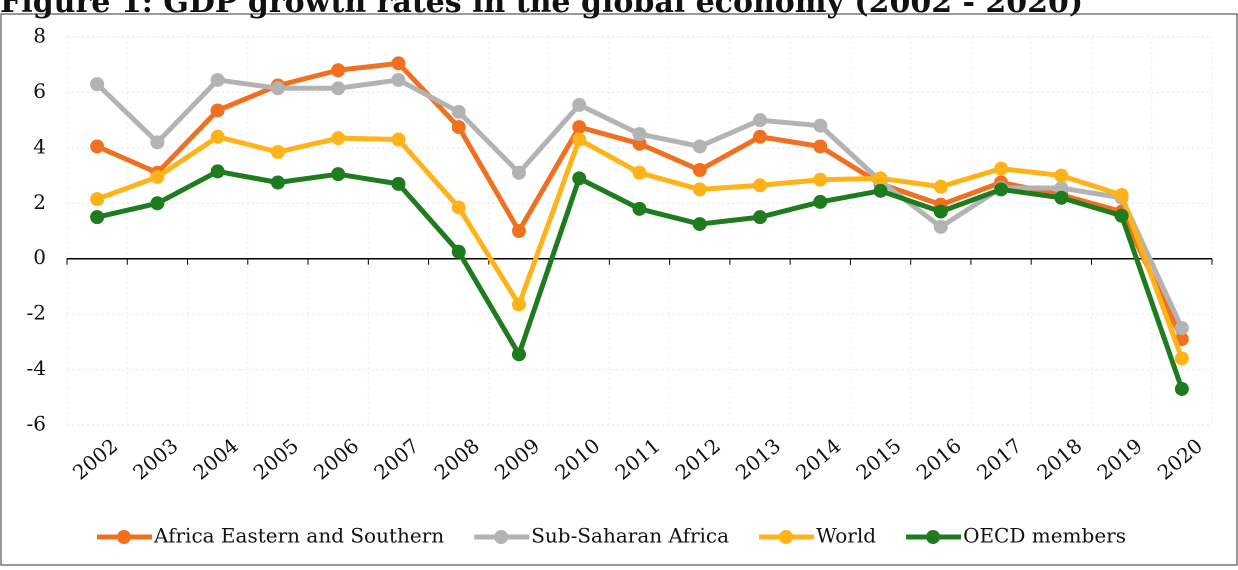  Describe the element at coordinates (95, 458) in the screenshot. I see `x-tick-label: 2002` at that location.